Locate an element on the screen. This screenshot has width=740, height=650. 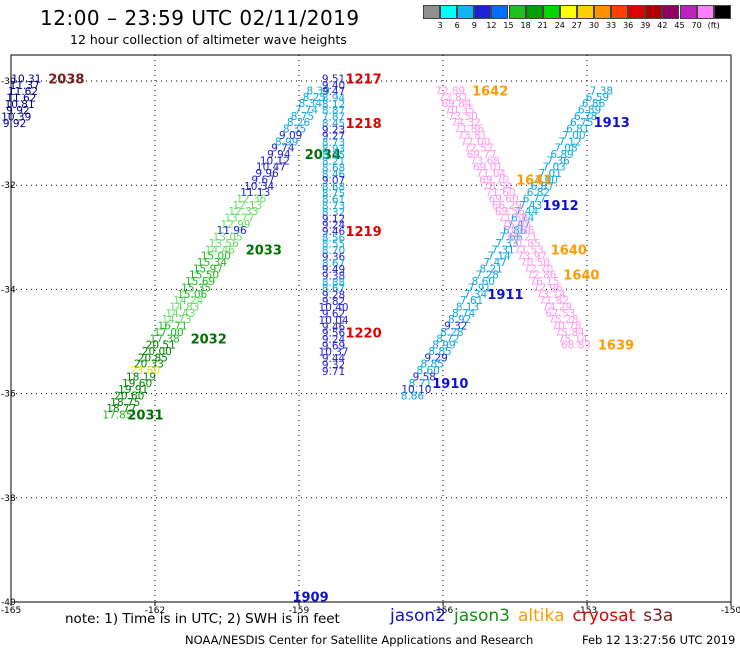
swh-value: 72.57 is located at coordinates (478, 149).